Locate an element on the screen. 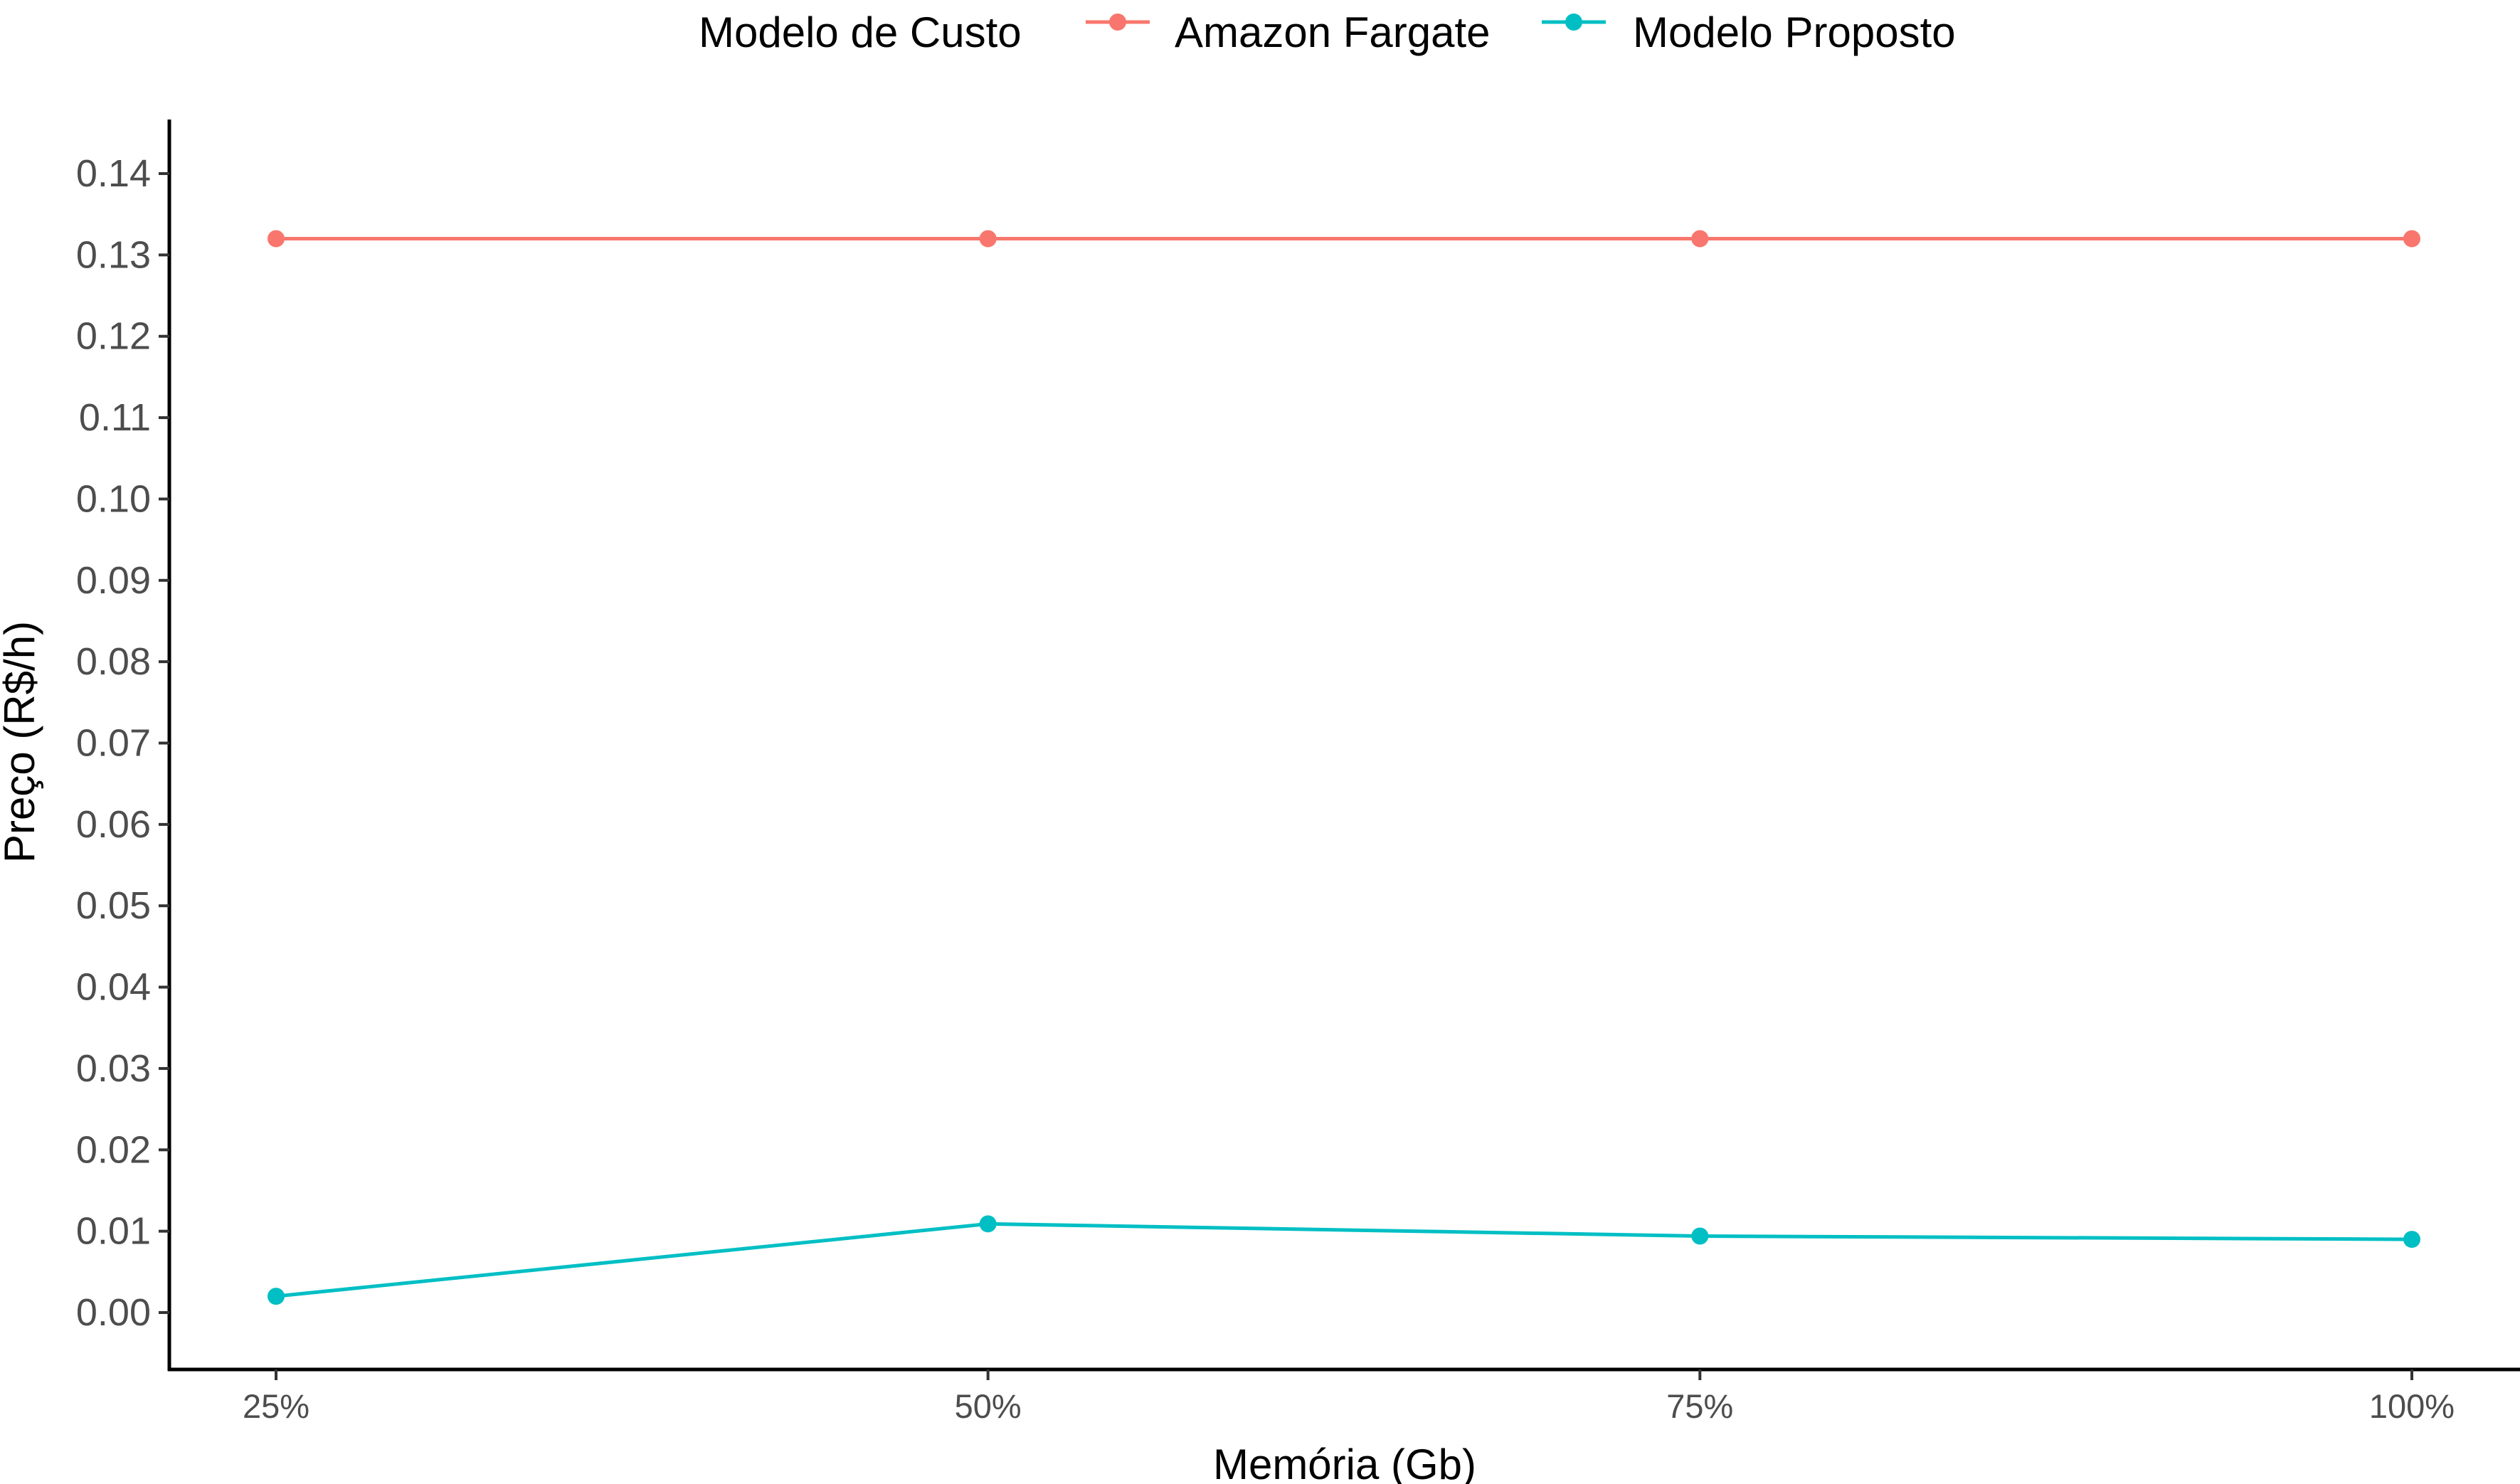 The image size is (2520, 1484). y-tick-label: 0.01 is located at coordinates (113, 1231).